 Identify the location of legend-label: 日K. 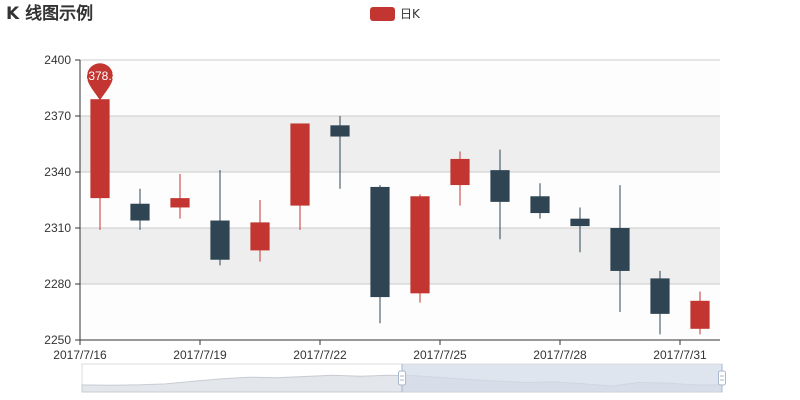
(410, 14).